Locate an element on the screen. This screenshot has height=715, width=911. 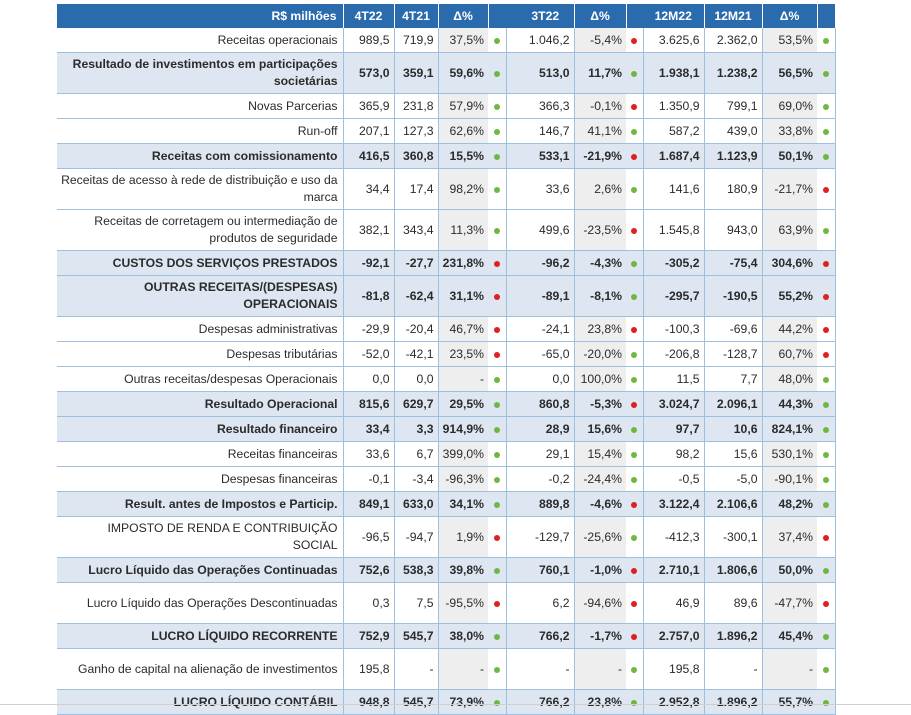
value-3t22: -96,2 is located at coordinates (546, 263).